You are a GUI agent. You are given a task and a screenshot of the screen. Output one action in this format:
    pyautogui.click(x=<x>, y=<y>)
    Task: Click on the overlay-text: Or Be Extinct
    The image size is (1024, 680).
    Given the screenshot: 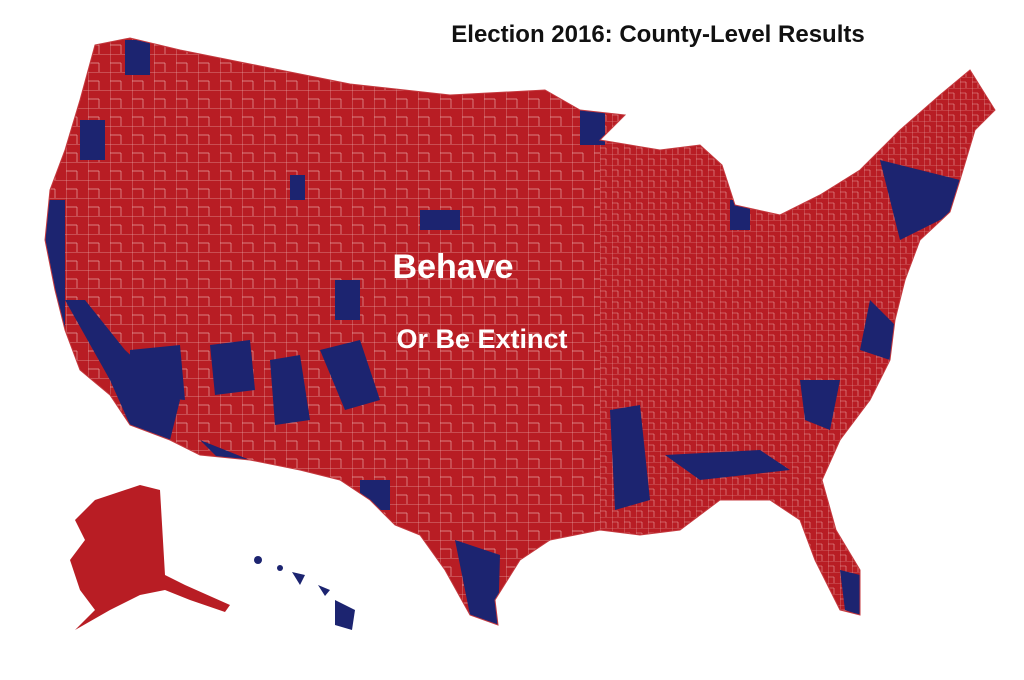 What is the action you would take?
    pyautogui.click(x=481, y=339)
    